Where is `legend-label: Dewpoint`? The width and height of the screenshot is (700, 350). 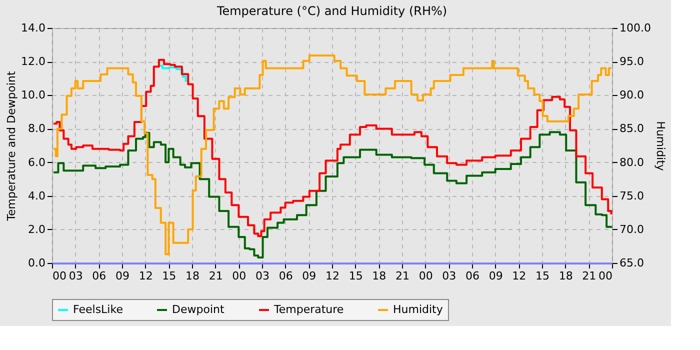
legend-label: Dewpoint is located at coordinates (198, 309).